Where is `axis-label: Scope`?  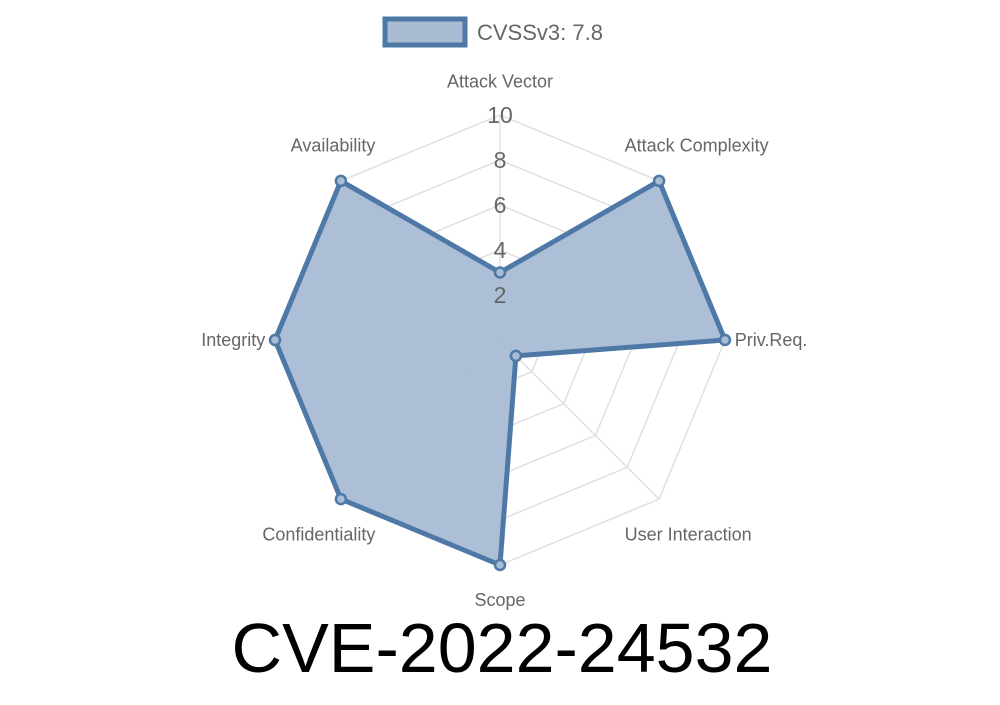 axis-label: Scope is located at coordinates (499, 600).